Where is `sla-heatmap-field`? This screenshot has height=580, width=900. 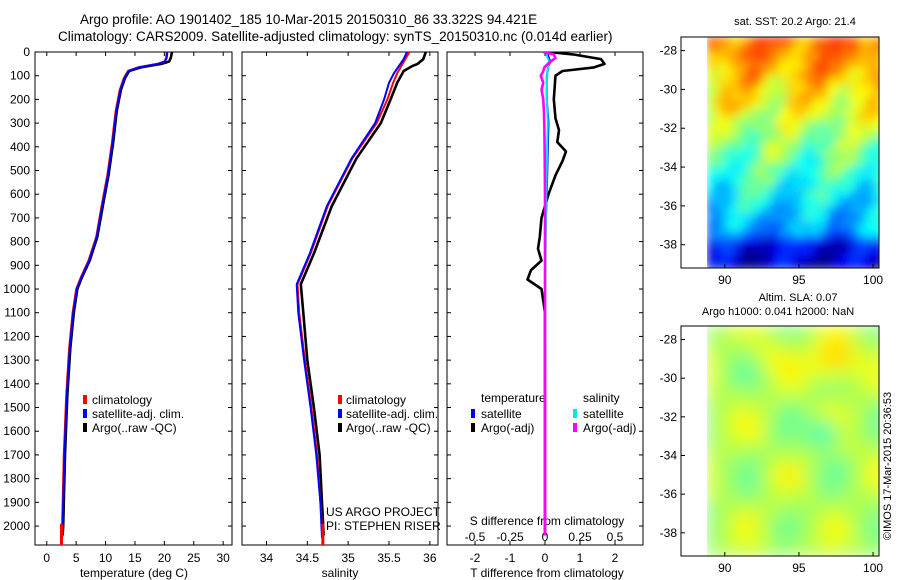 sla-heatmap-field is located at coordinates (793, 441).